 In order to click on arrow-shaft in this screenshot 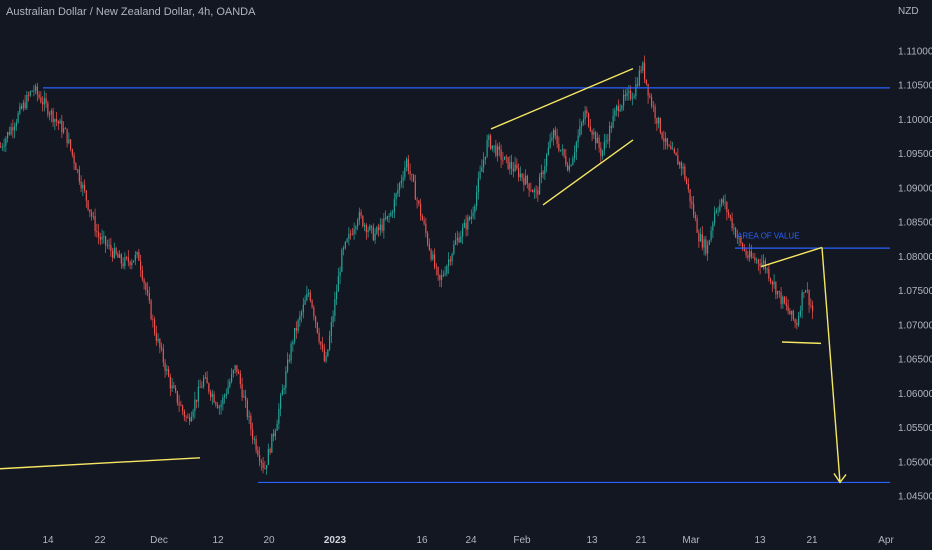, I will do `click(831, 365)`.